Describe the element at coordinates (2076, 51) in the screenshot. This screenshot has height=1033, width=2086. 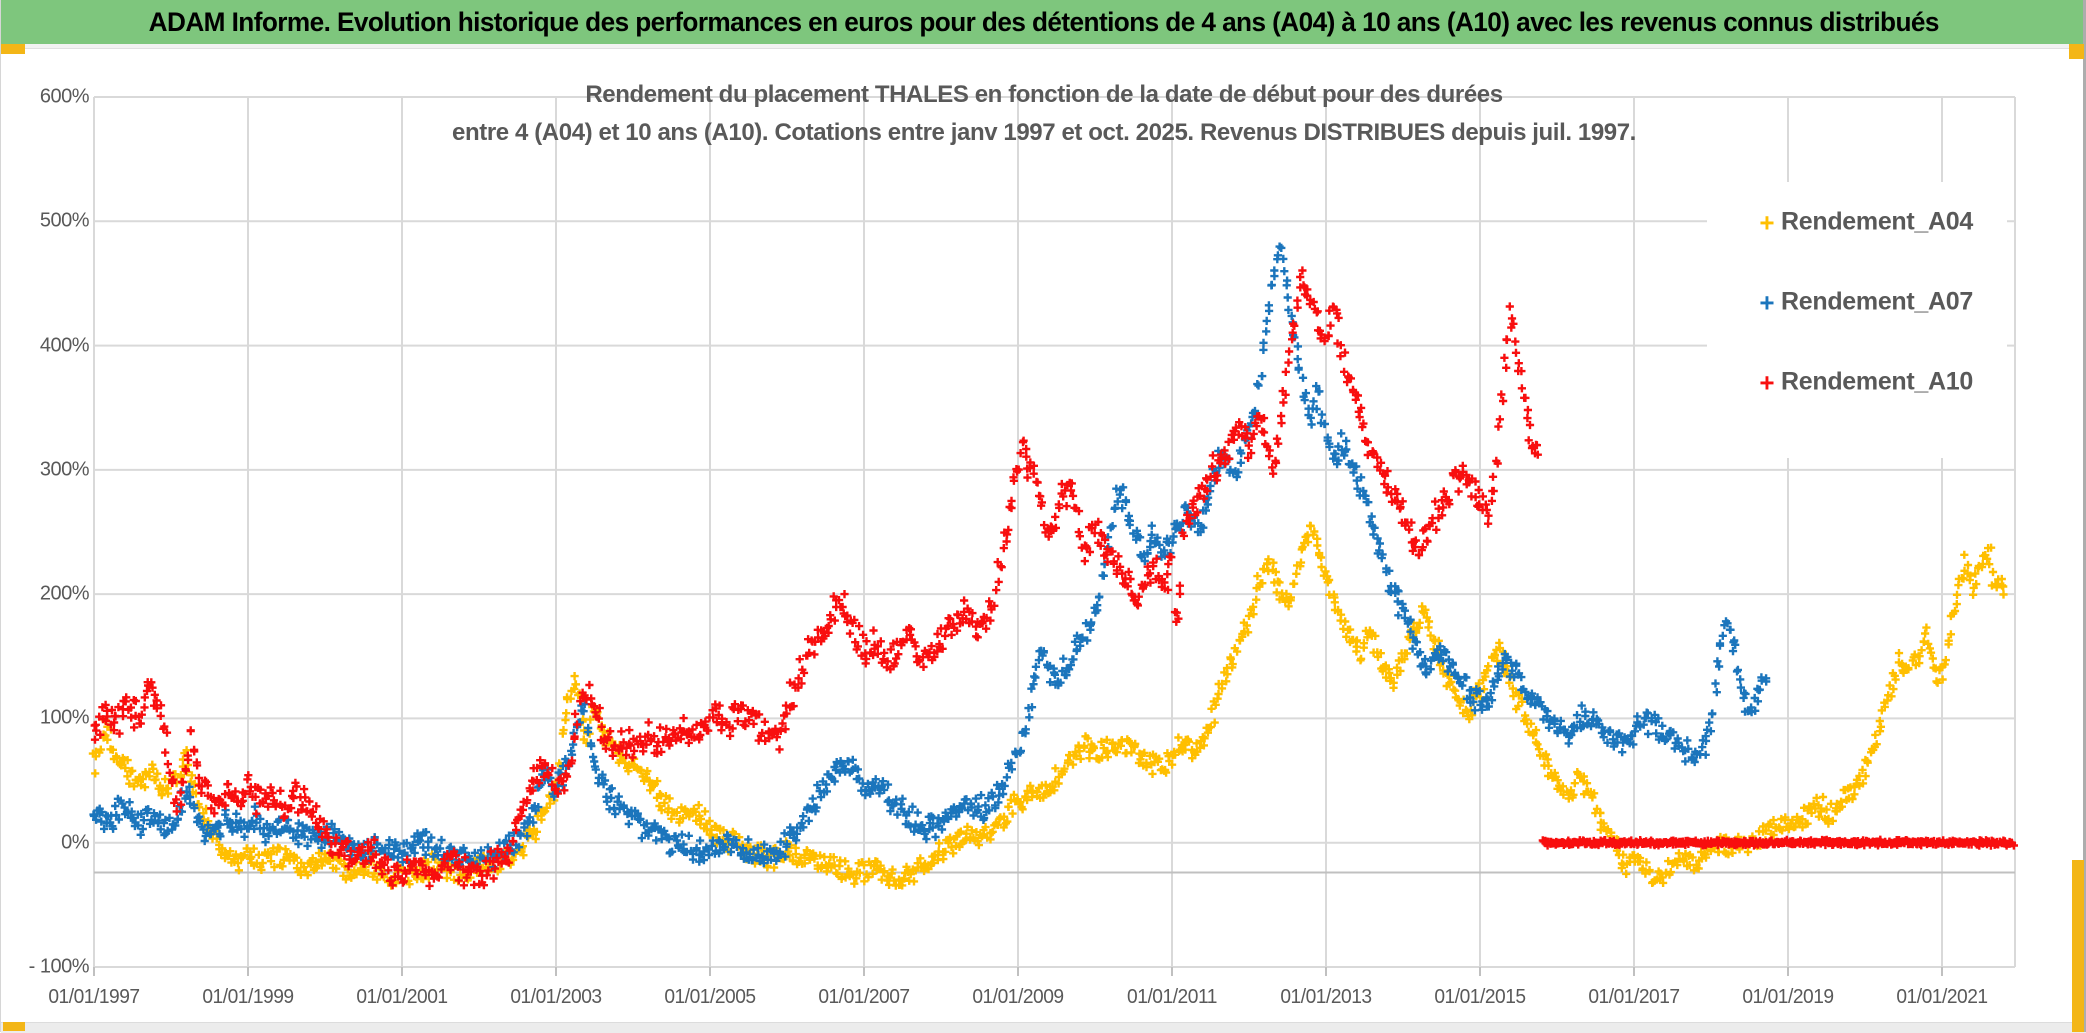
I see `gold-accent-top-right` at that location.